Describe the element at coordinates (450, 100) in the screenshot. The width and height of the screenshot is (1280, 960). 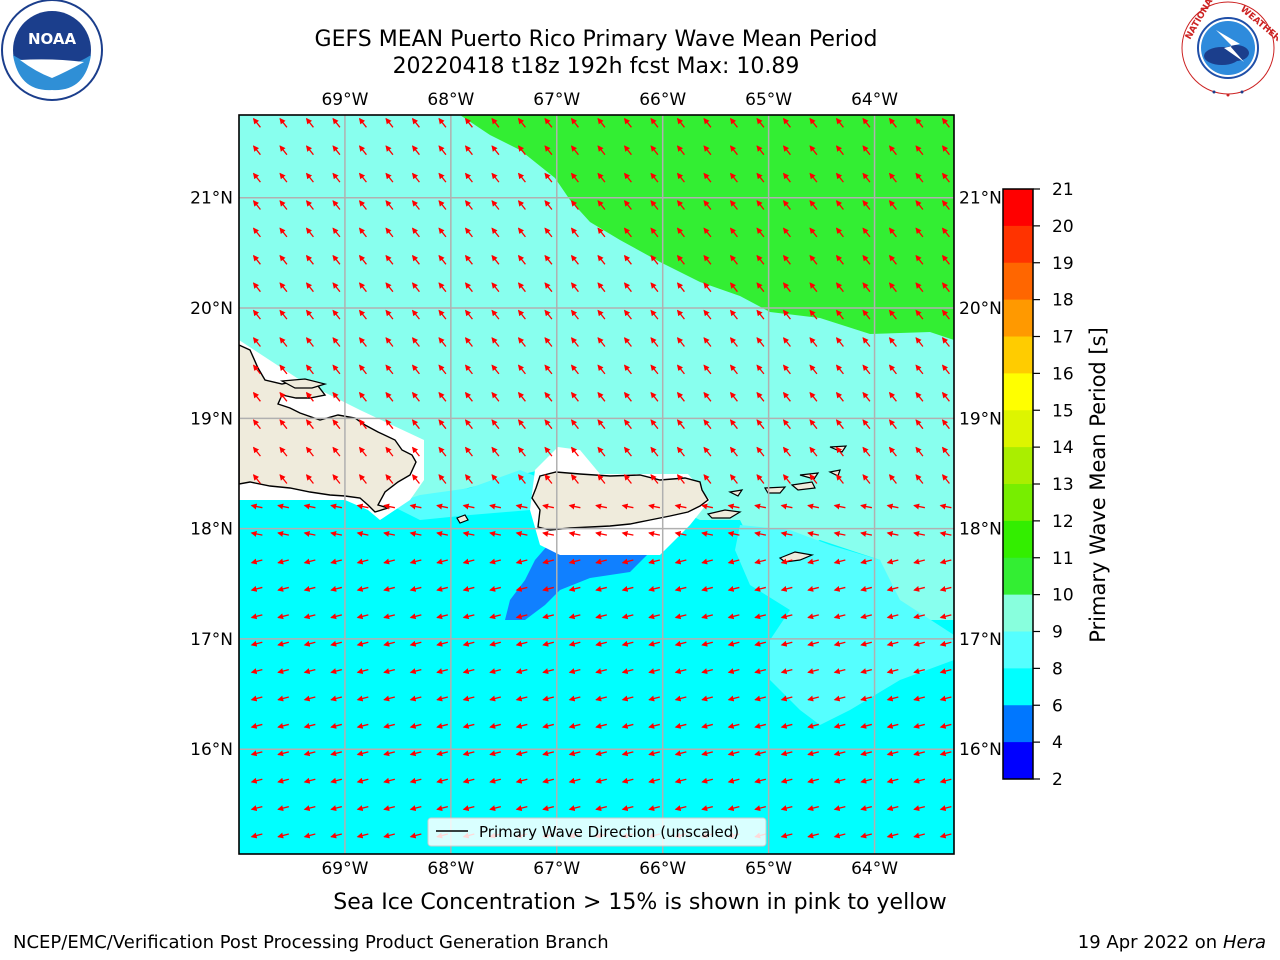
I see `lon-label-top: 68°W` at that location.